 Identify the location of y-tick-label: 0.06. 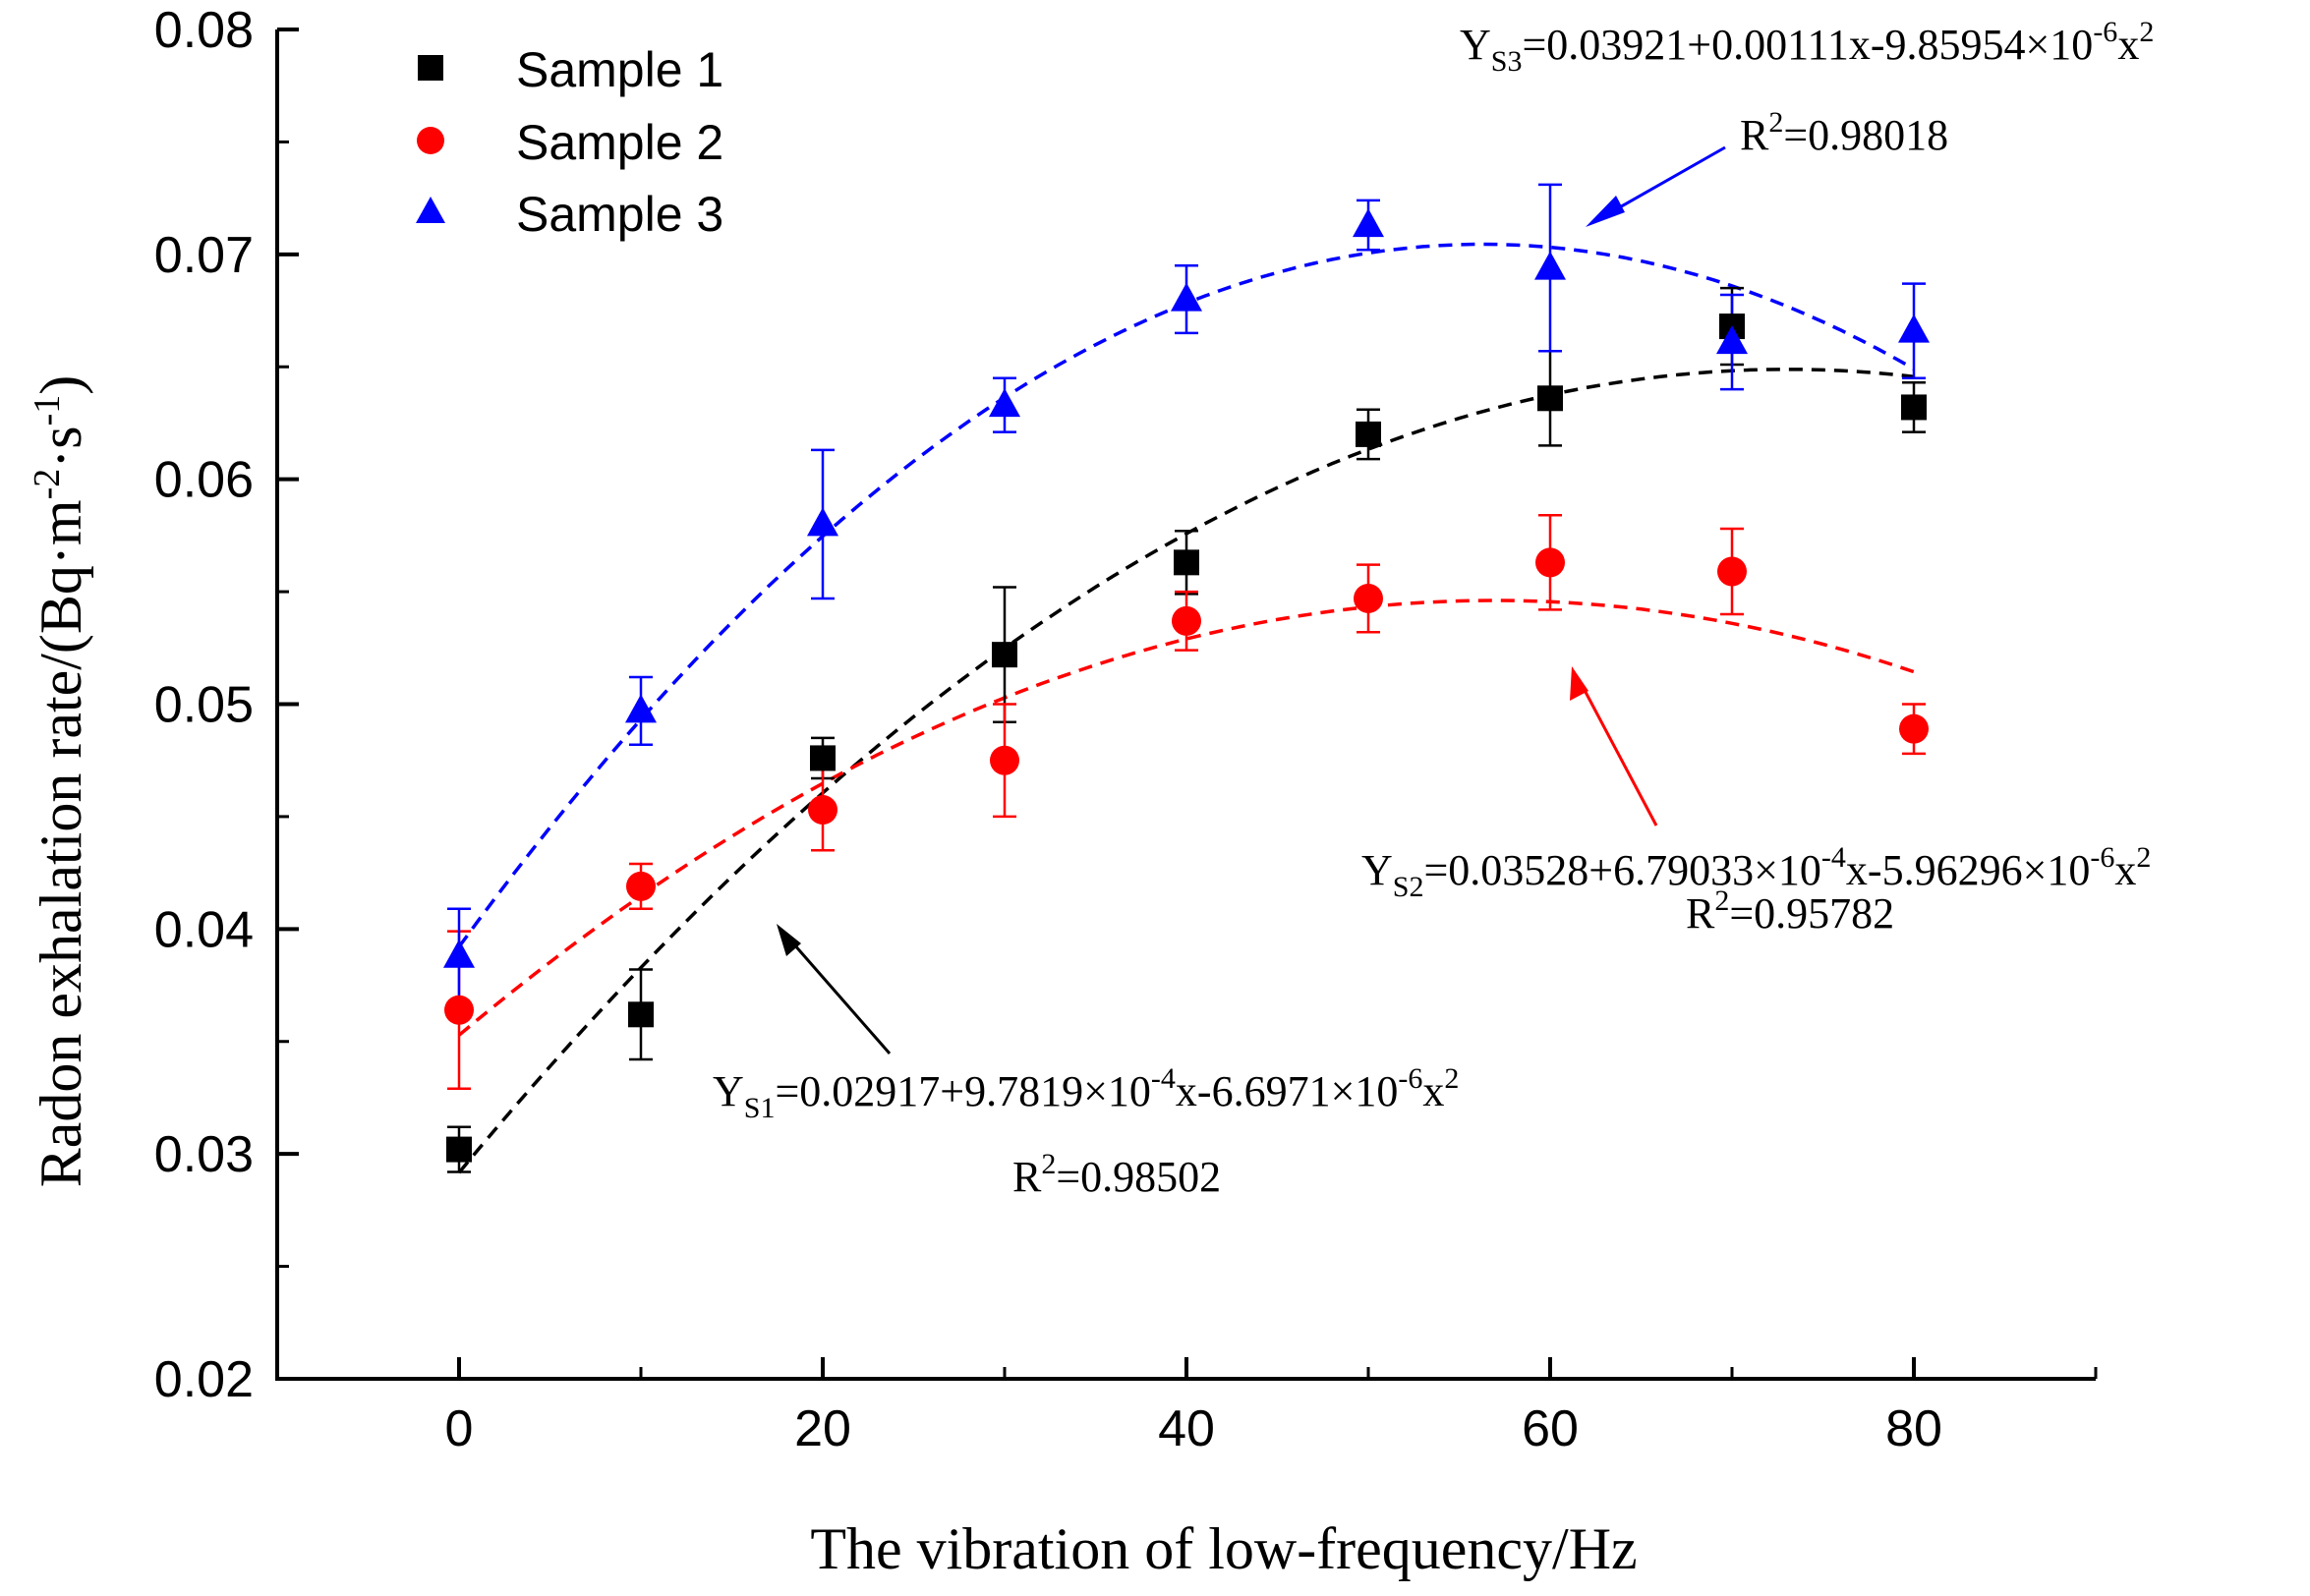
(204, 480).